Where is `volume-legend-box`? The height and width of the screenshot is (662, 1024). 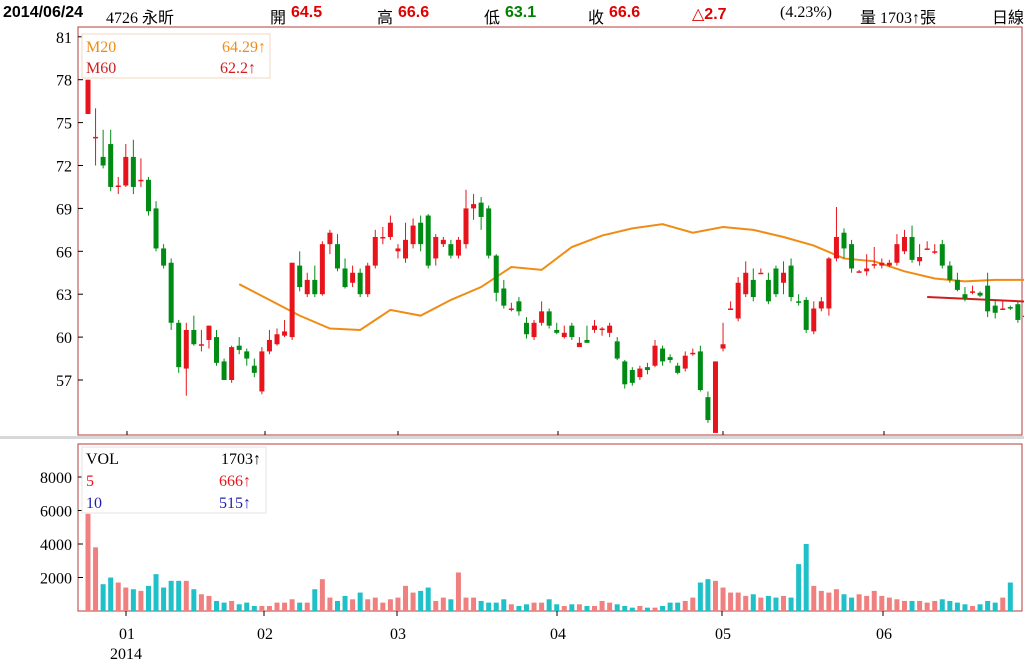
volume-legend-box is located at coordinates (174, 480).